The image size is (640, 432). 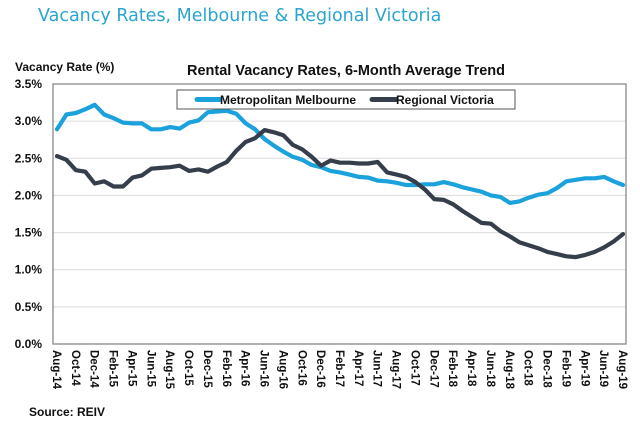 What do you see at coordinates (169, 370) in the screenshot?
I see `x-tick-label: Aug-15` at bounding box center [169, 370].